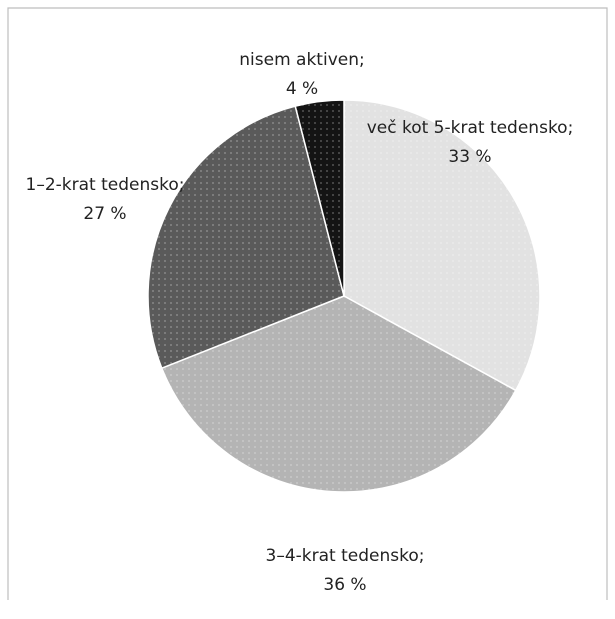 The height and width of the screenshot is (619, 615). I want to click on slice-label: 1–2-krat tedensko;, so click(105, 185).